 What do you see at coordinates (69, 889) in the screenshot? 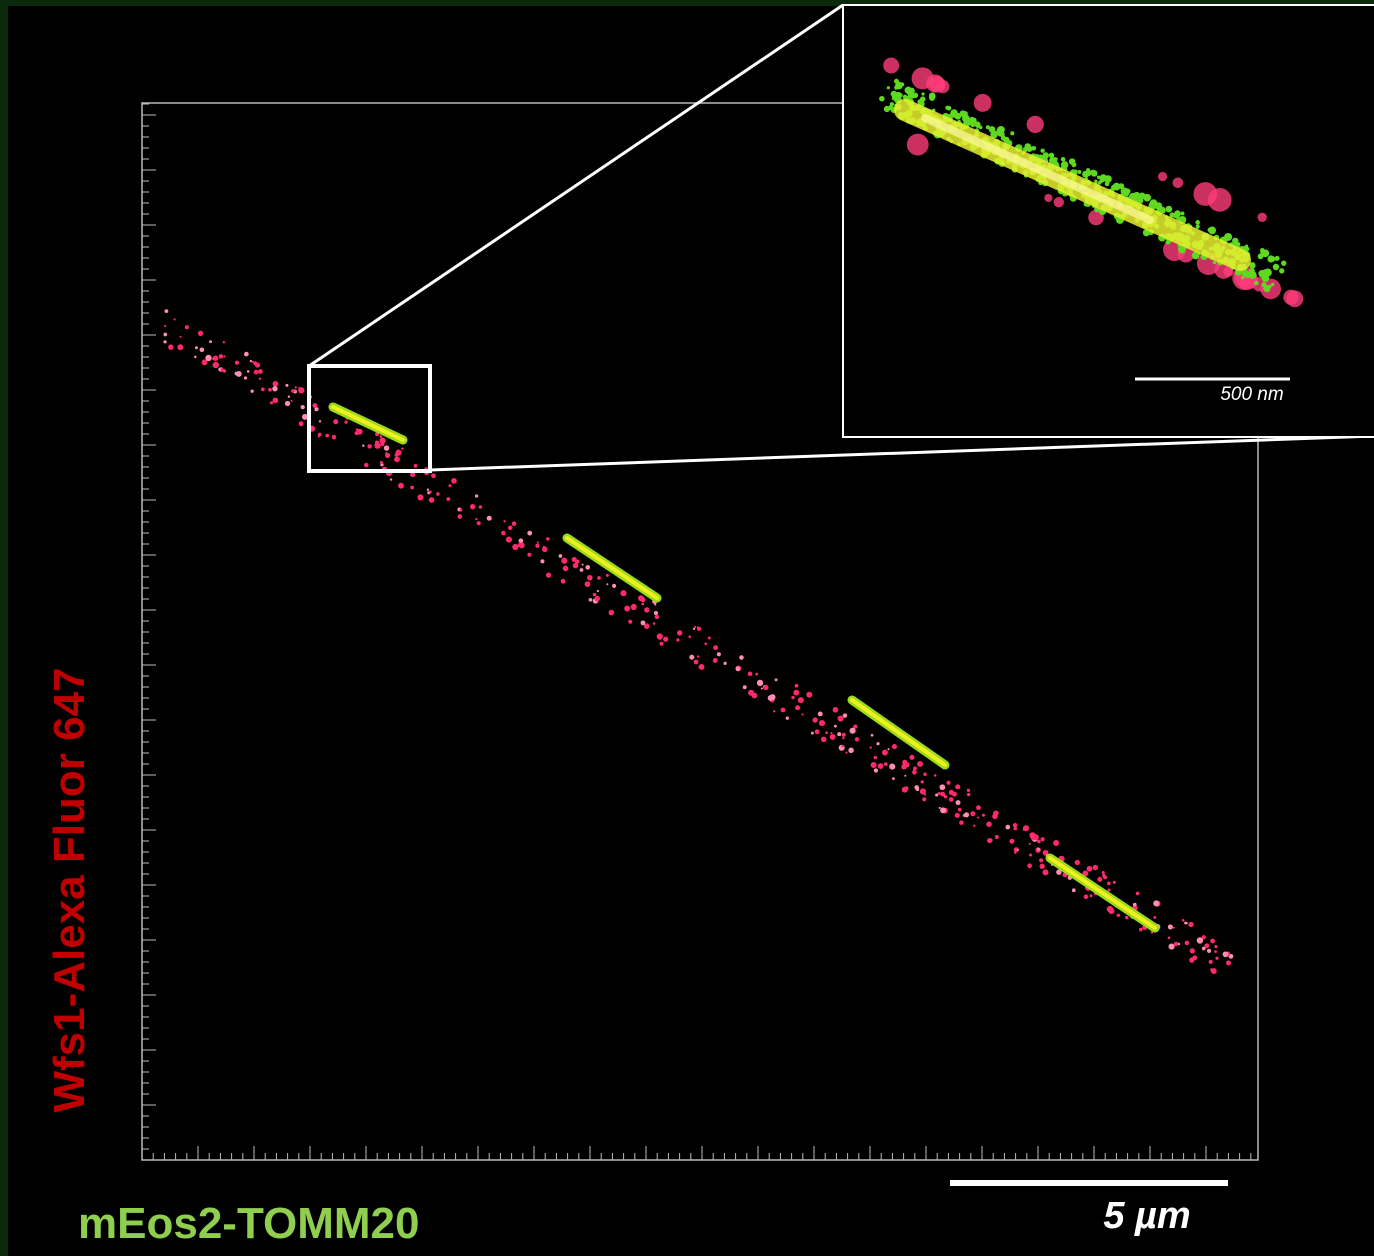
I see `y-axis-label: Wfs1-Alexa Fluor 647` at bounding box center [69, 889].